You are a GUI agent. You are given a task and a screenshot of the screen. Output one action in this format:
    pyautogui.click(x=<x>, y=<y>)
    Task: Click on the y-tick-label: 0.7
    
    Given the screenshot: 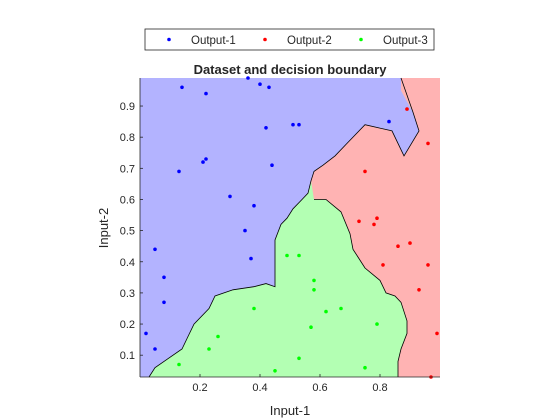 What is the action you would take?
    pyautogui.click(x=127, y=169)
    